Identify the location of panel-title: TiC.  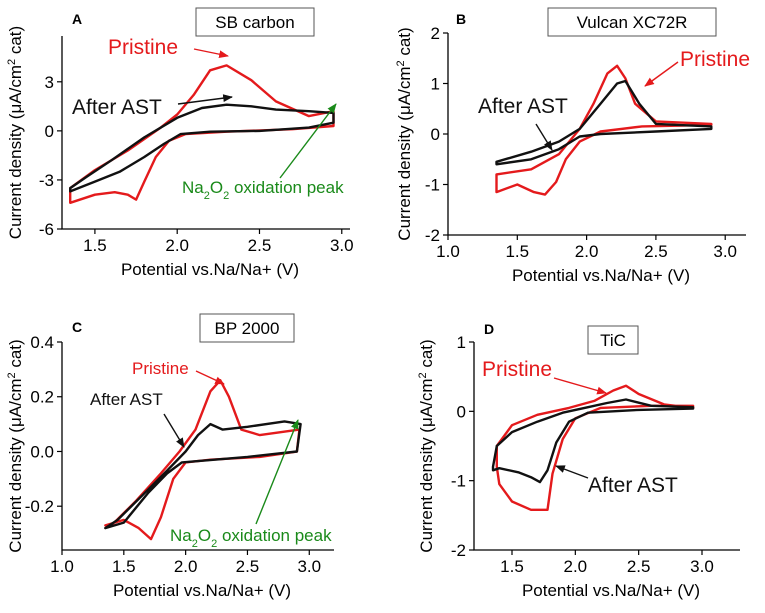
(613, 340).